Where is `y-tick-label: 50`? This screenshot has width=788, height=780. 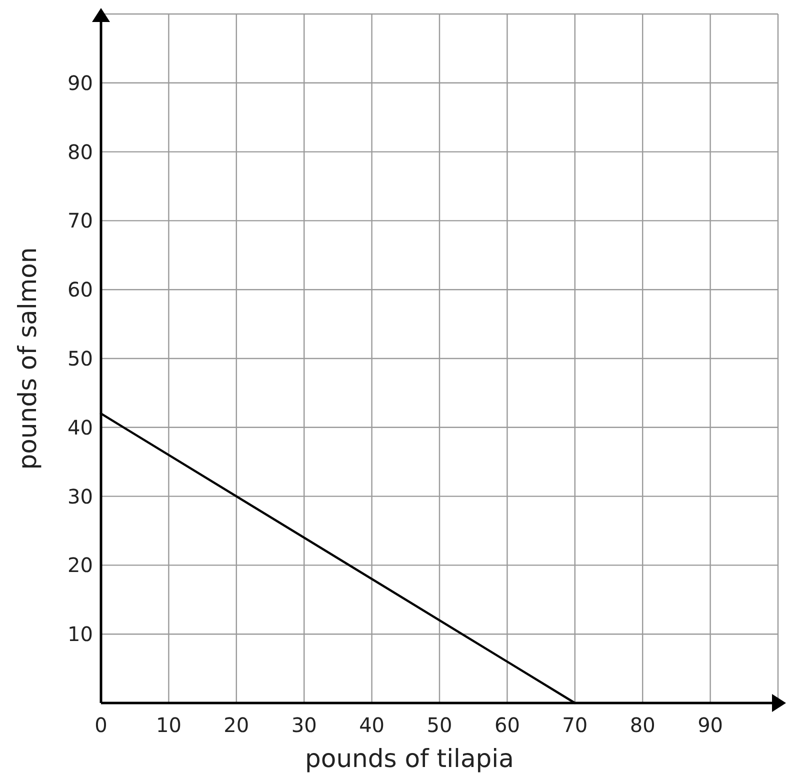 y-tick-label: 50 is located at coordinates (80, 358).